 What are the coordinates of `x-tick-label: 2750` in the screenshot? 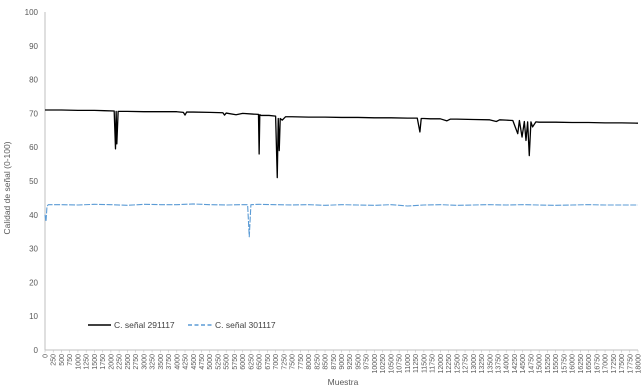 It's located at (136, 362).